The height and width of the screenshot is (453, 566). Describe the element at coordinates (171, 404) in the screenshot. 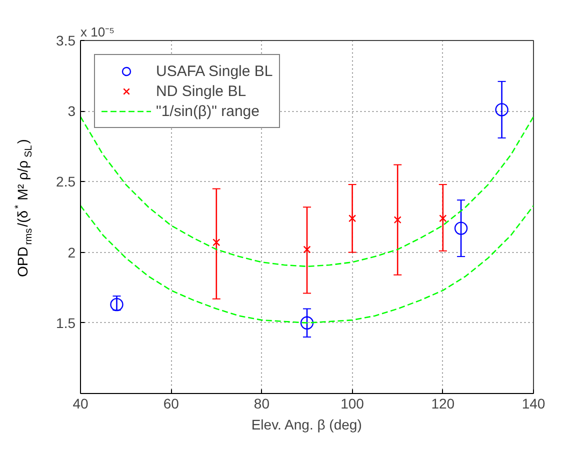

I see `x-tick-label: 60` at that location.